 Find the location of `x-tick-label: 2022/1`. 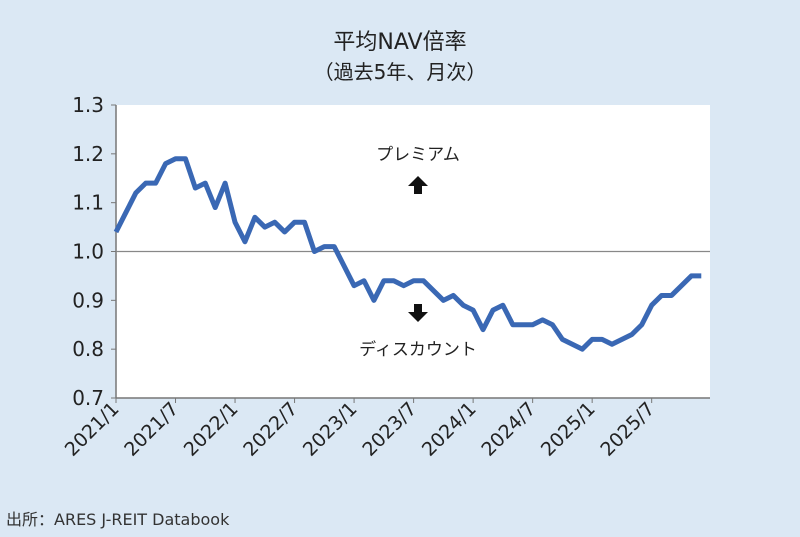

x-tick-label: 2022/1 is located at coordinates (211, 429).